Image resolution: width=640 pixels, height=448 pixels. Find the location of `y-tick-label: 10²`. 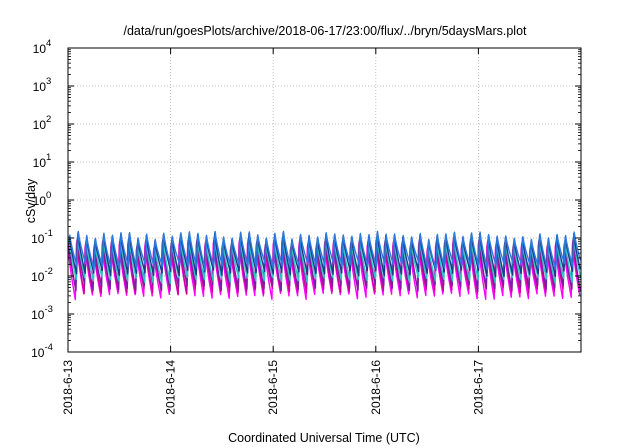

y-tick-label: 10² is located at coordinates (42, 123).